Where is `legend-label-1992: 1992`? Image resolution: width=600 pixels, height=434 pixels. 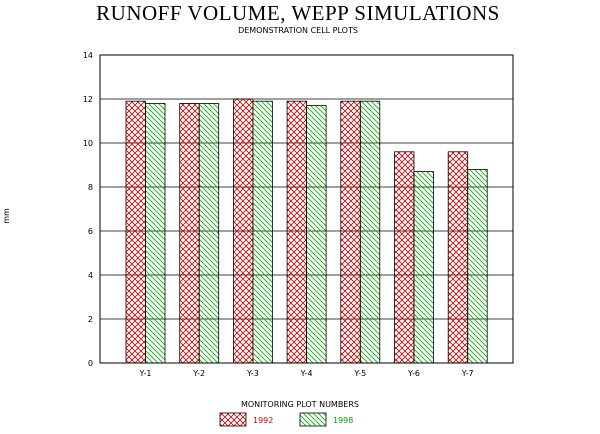
legend-label-1992: 1992 is located at coordinates (263, 420).